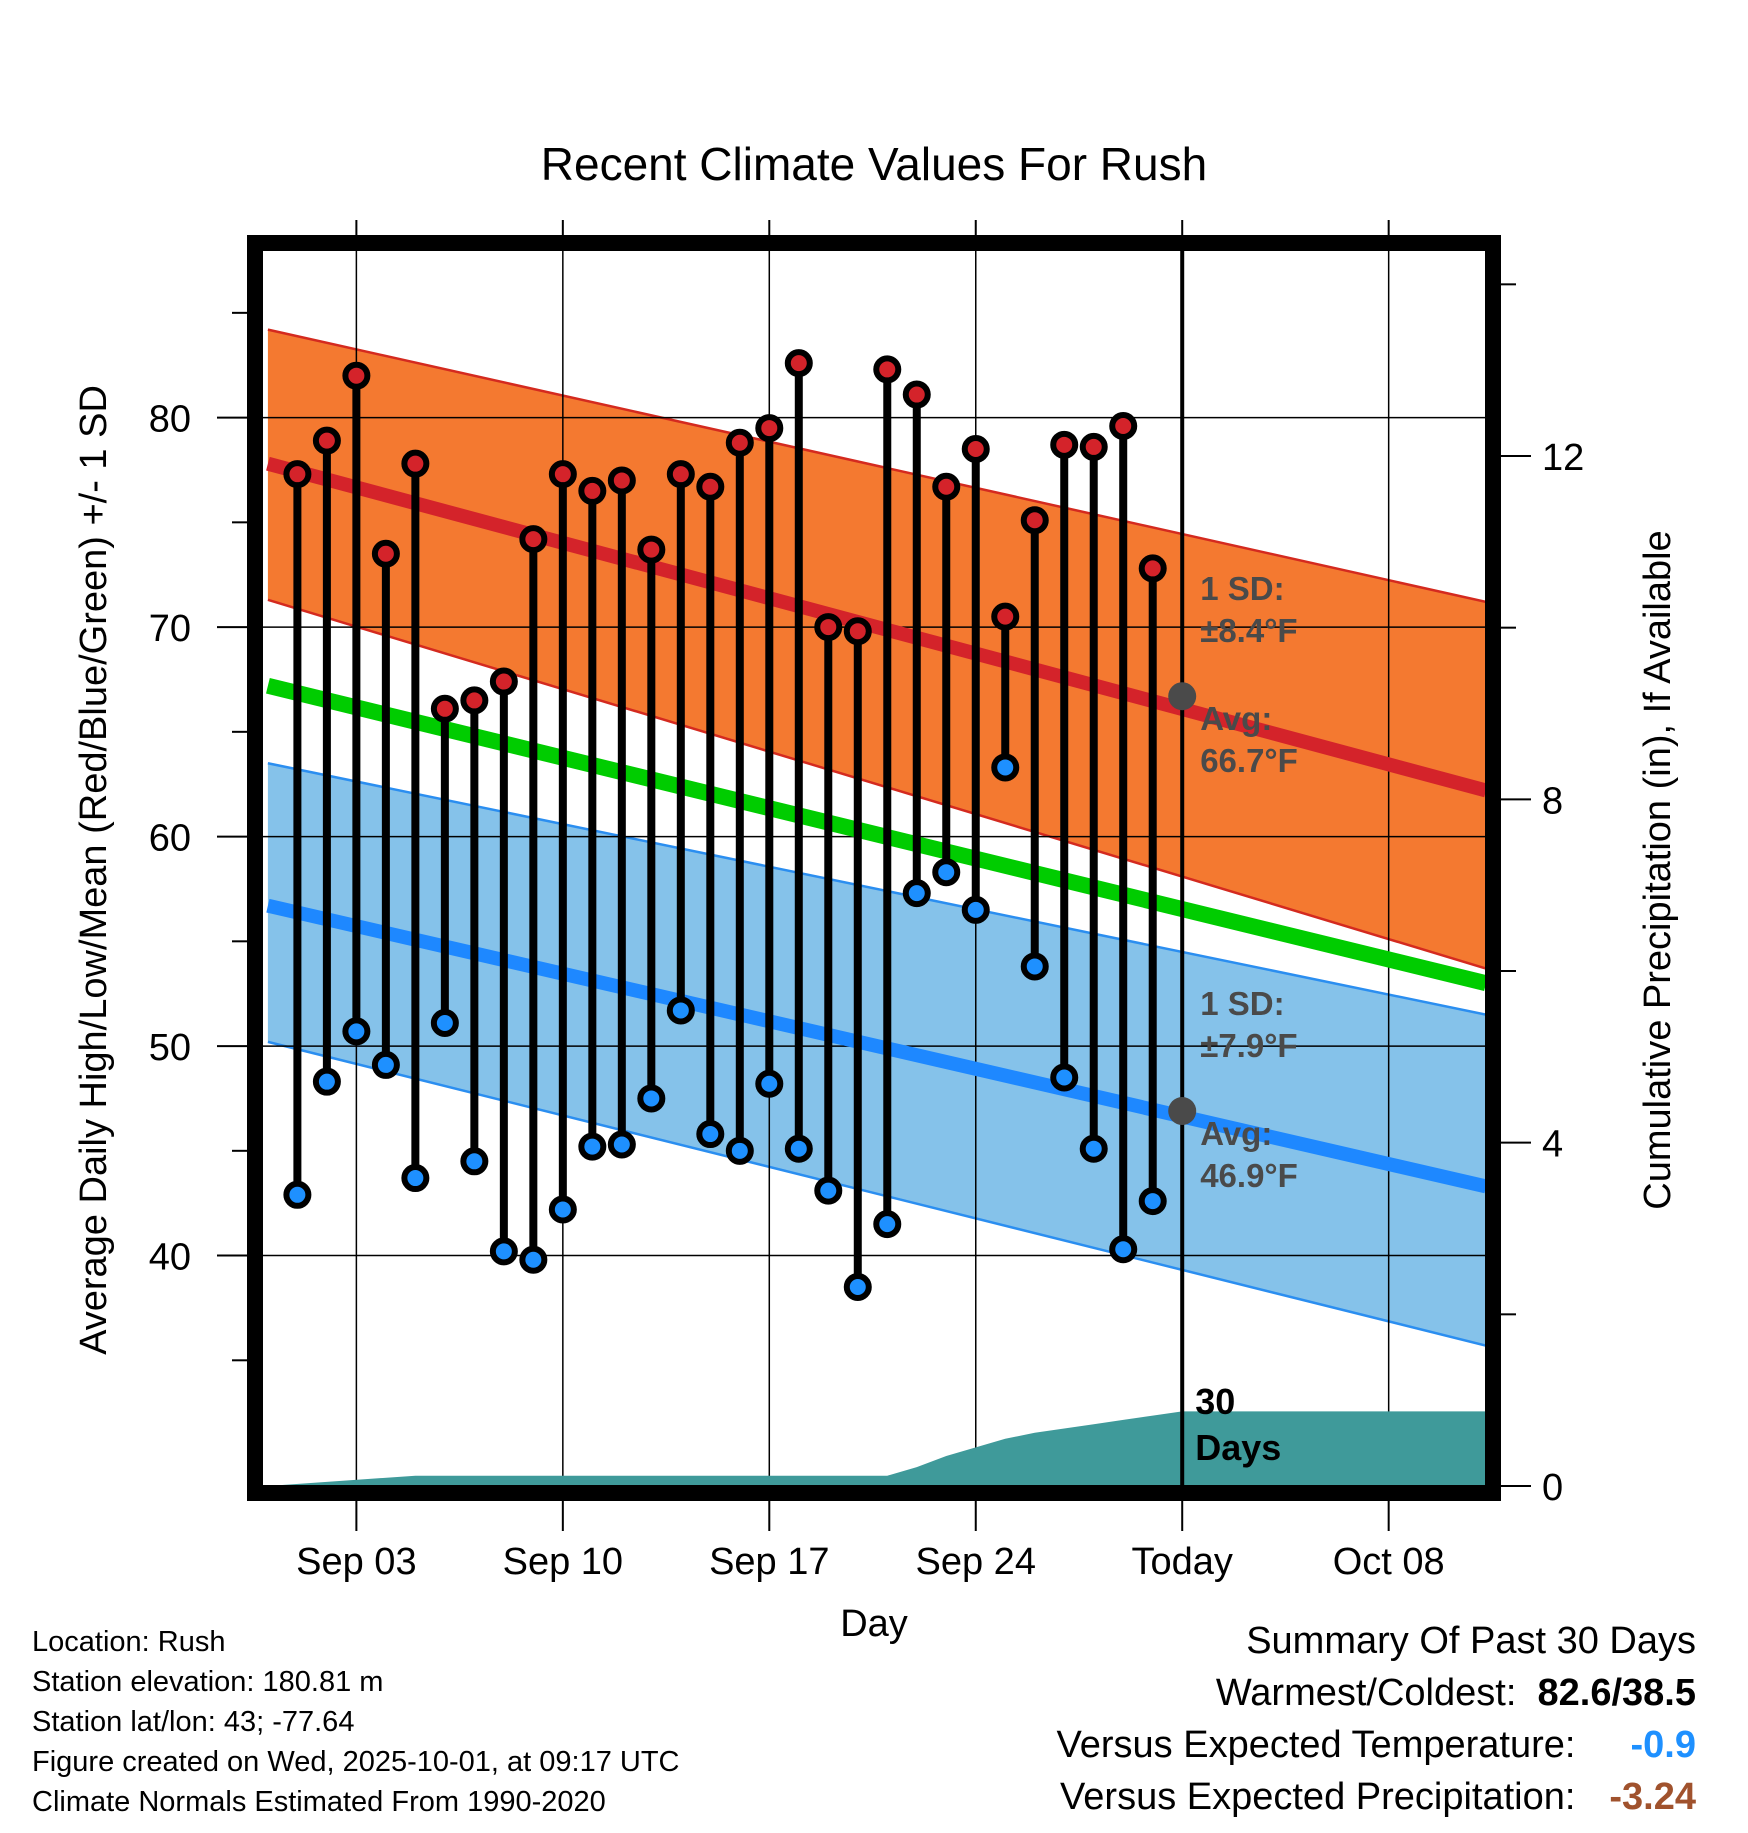  Describe the element at coordinates (1248, 1045) in the screenshot. I see `low-sd-value: ±7.9°F` at that location.